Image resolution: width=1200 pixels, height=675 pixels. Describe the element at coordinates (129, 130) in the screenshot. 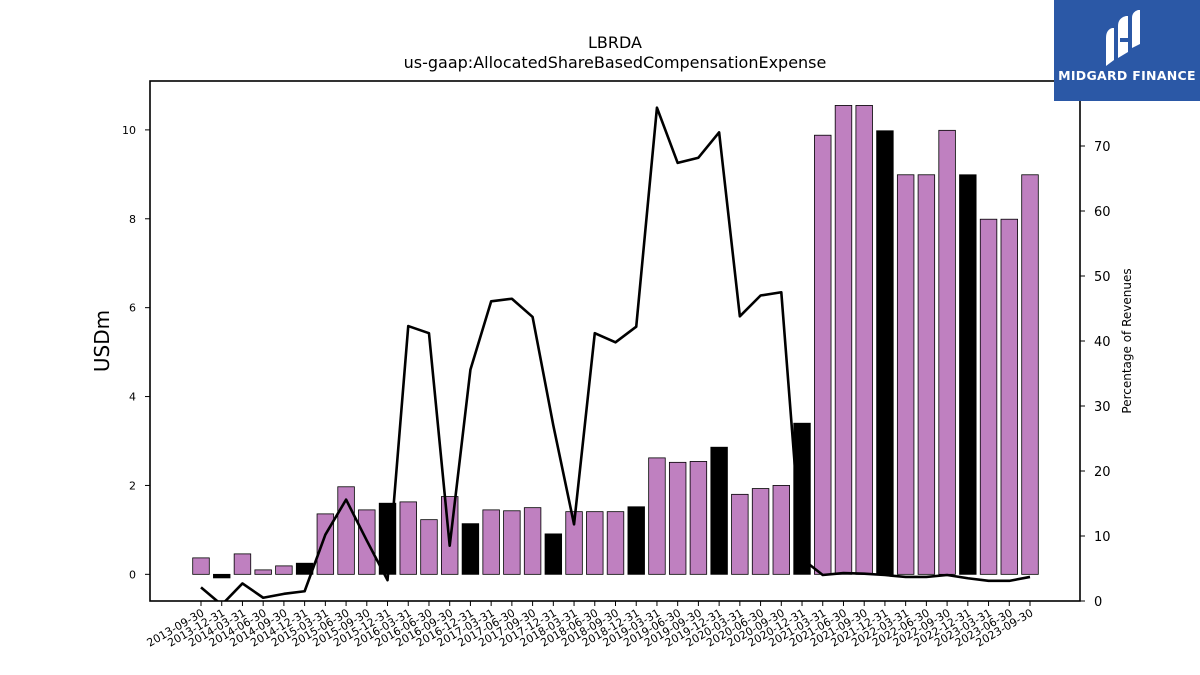

I see `y-tick-label: 10` at that location.